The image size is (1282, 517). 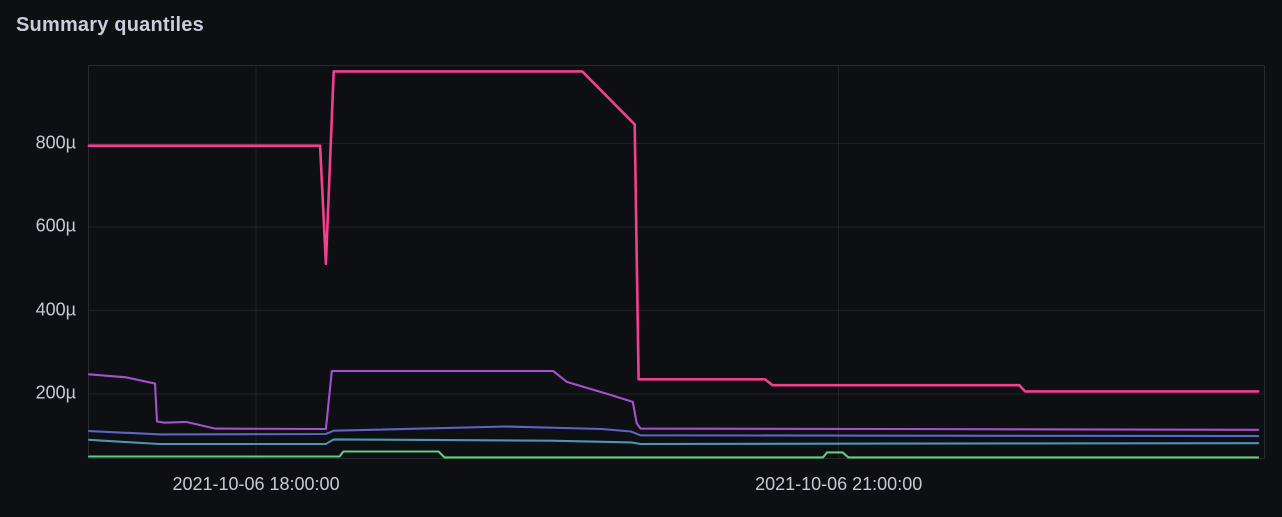 I want to click on series-line-green, so click(x=673, y=454).